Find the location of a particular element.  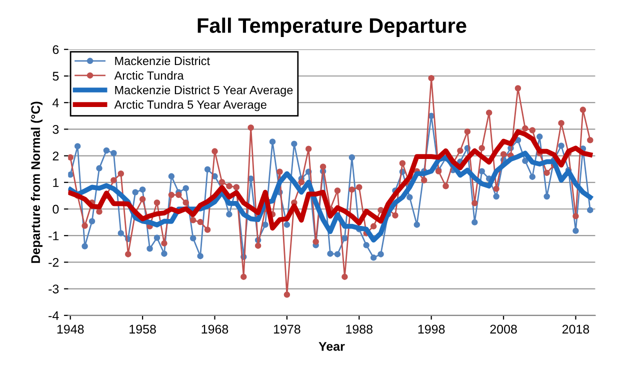

chart-title: Fall Temperature Departure is located at coordinates (332, 28).